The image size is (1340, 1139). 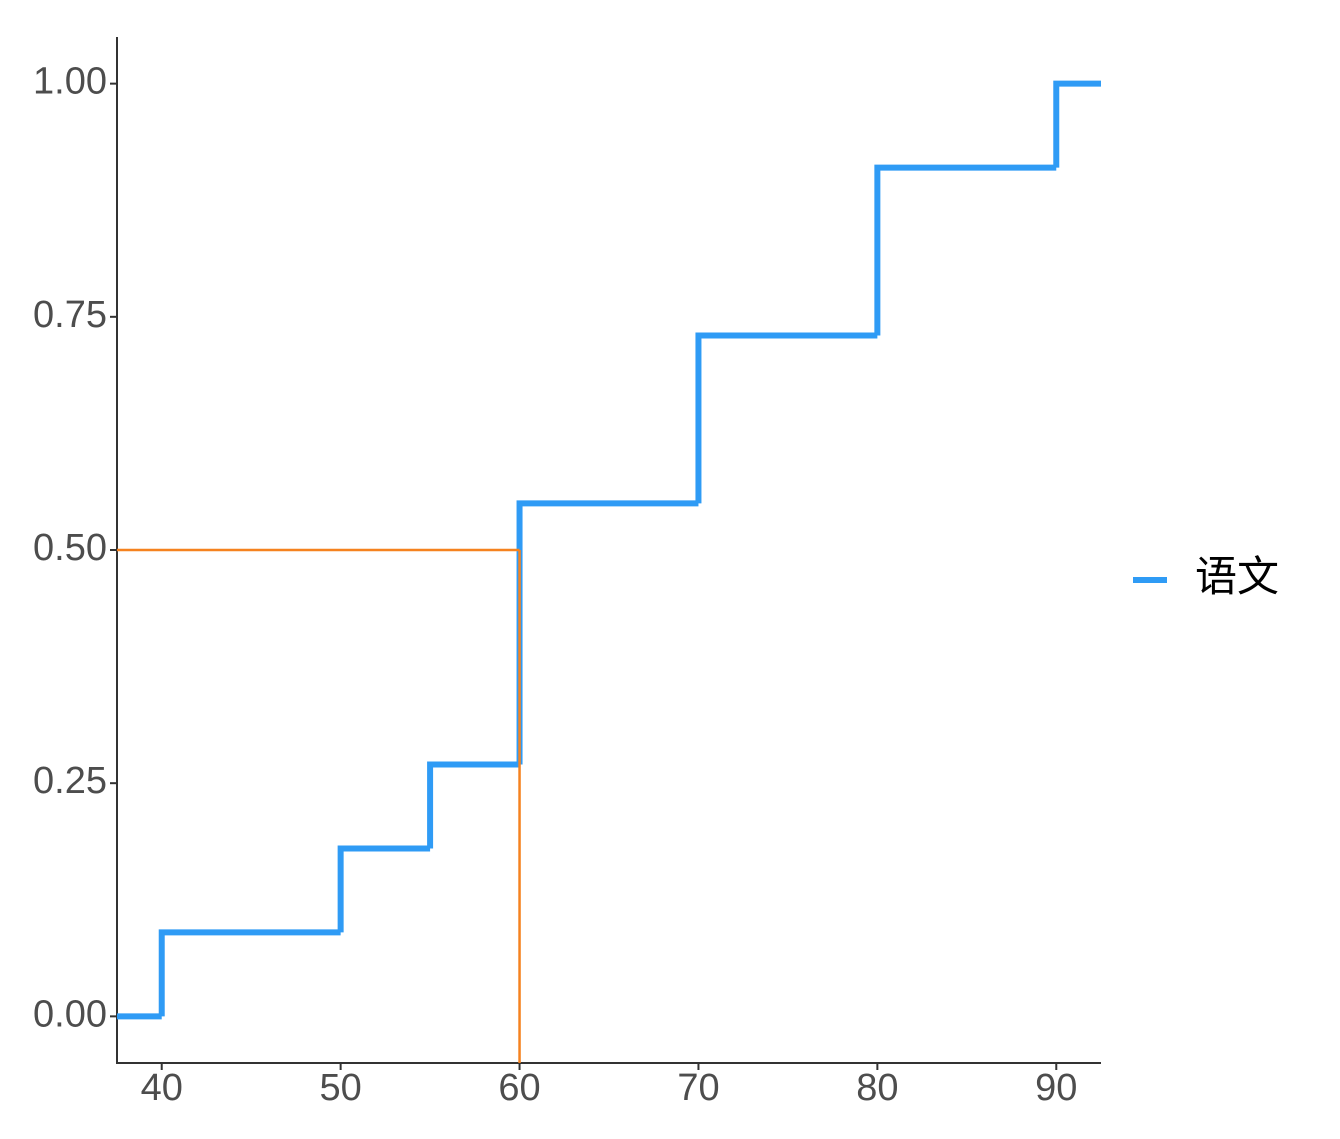 I want to click on y-tick-label: 0.25, so click(x=70, y=781).